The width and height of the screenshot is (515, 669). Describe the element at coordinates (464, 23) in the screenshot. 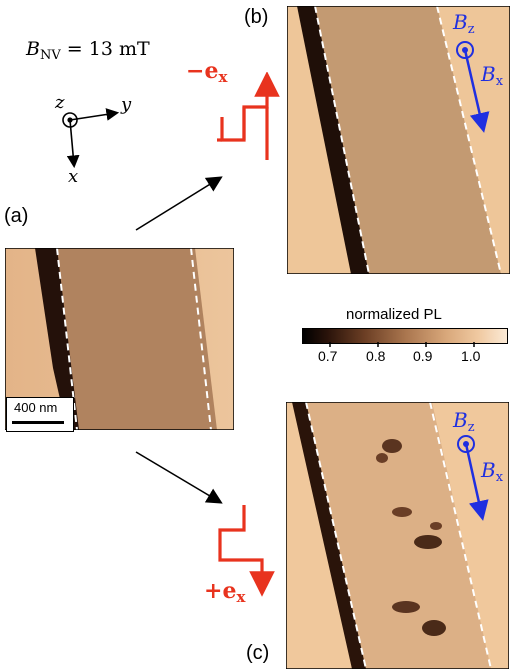

I see `bz-label-b: Bz` at that location.